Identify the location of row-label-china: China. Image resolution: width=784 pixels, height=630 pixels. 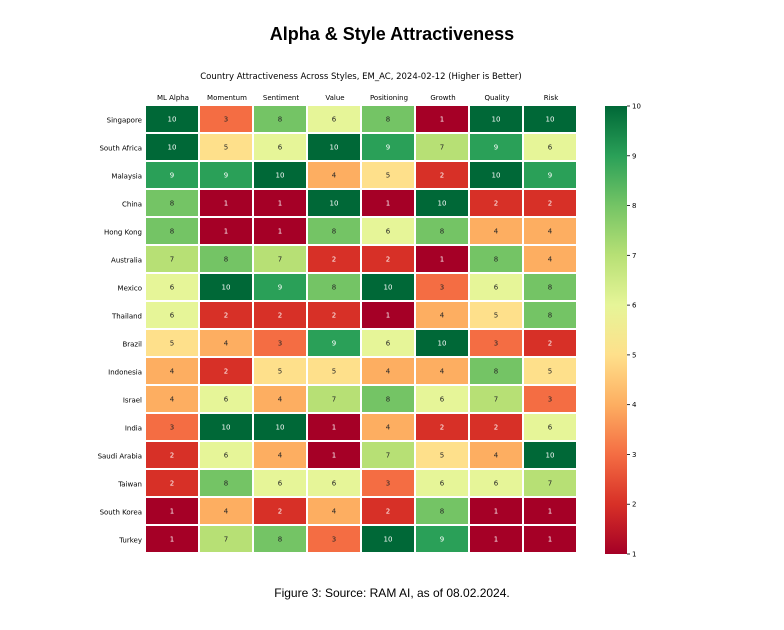
(132, 205).